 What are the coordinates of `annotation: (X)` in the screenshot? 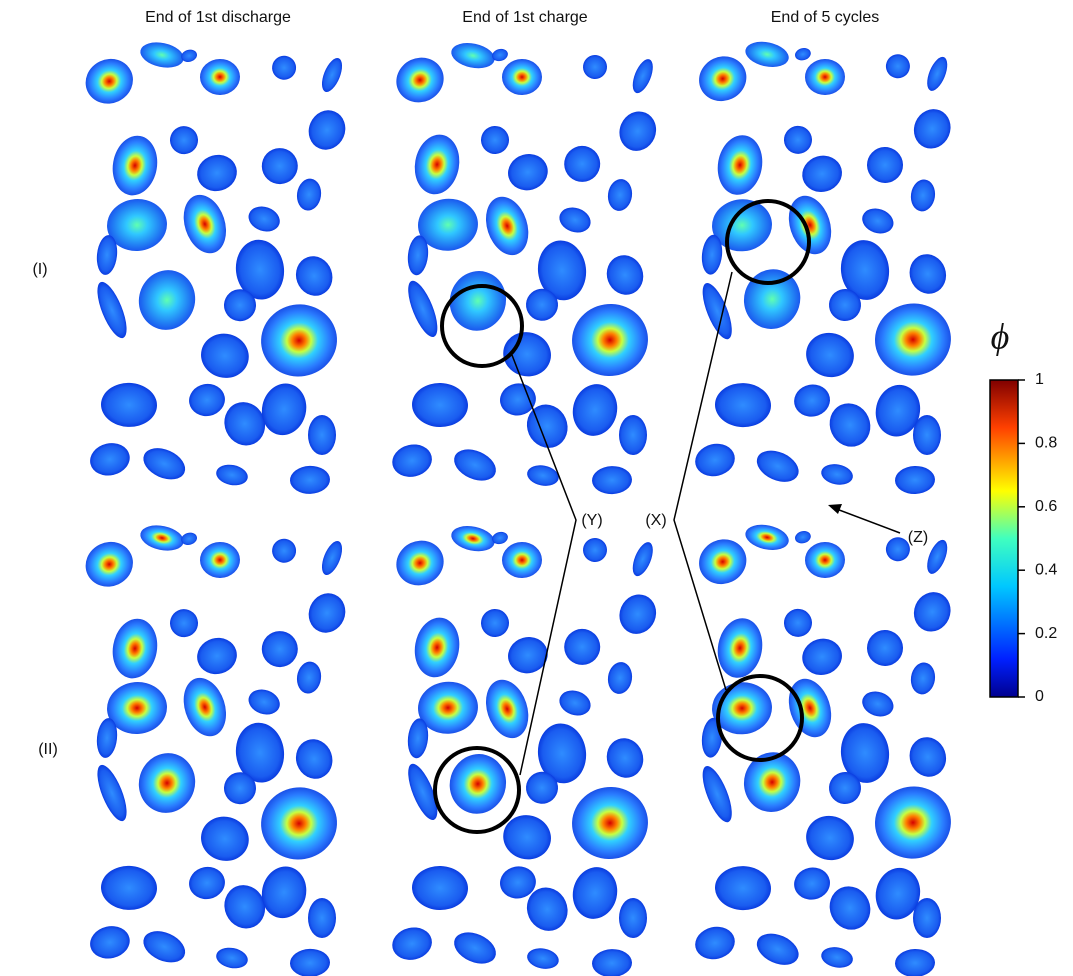 It's located at (655, 520).